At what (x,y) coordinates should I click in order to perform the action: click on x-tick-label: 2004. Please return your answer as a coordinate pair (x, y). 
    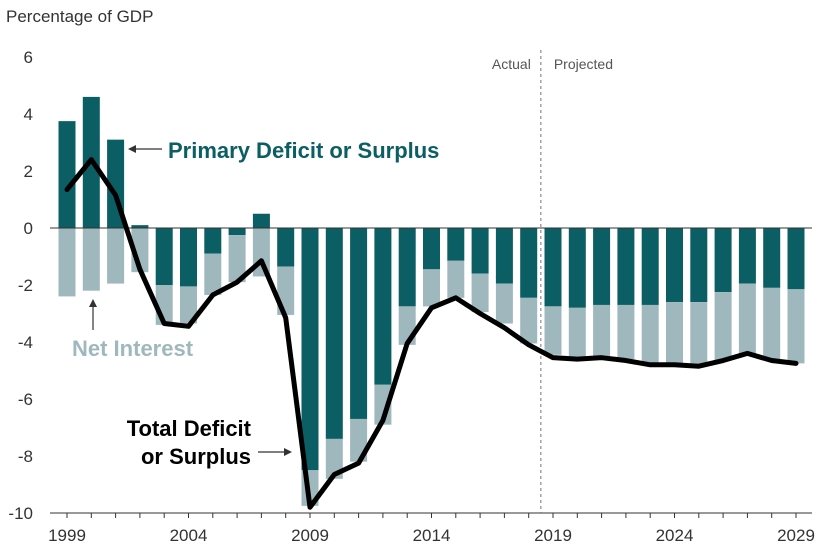
    Looking at the image, I should click on (189, 535).